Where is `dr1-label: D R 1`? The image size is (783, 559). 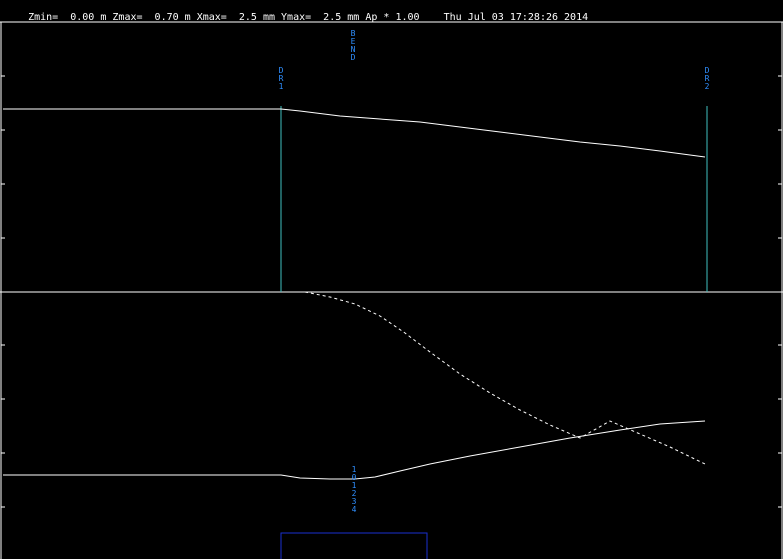
dr1-label: D R 1 is located at coordinates (281, 78).